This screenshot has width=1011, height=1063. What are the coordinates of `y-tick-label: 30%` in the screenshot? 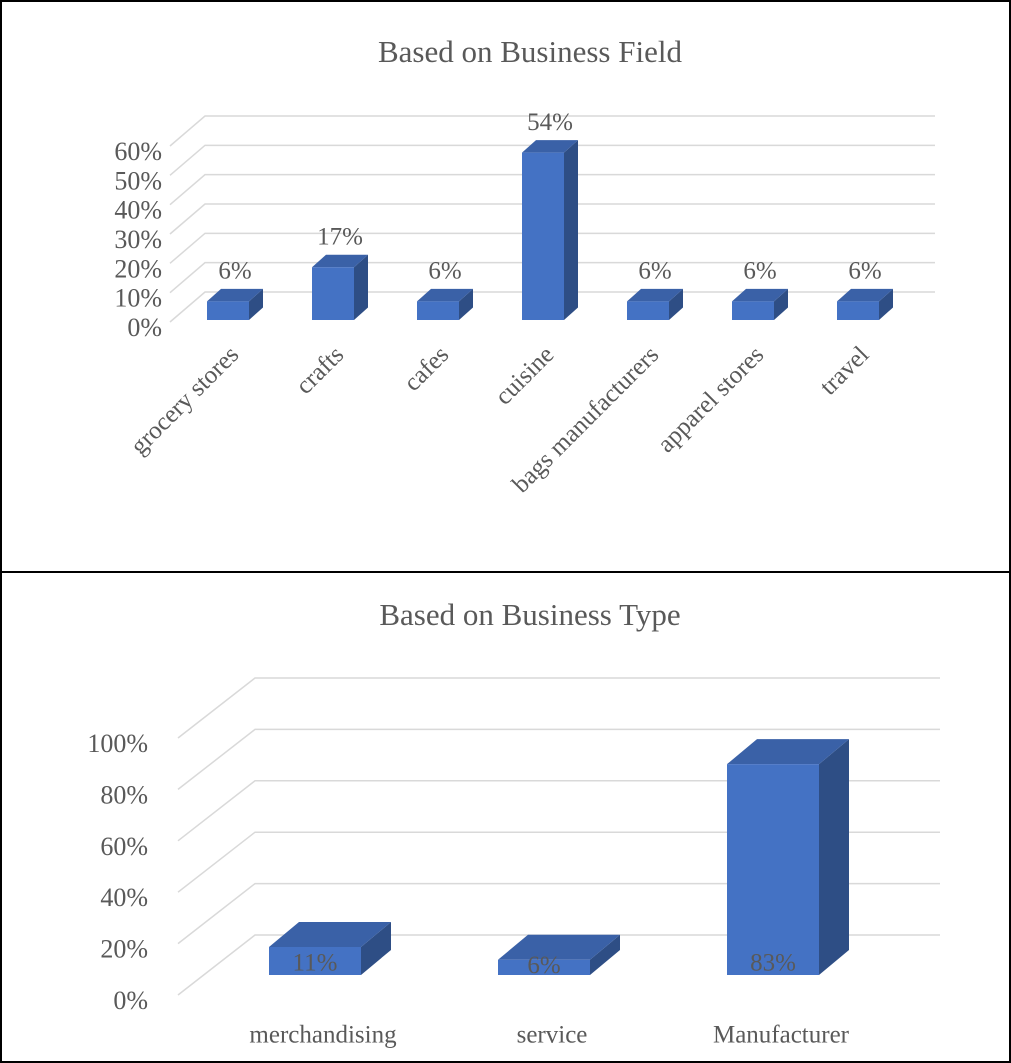 It's located at (138, 239).